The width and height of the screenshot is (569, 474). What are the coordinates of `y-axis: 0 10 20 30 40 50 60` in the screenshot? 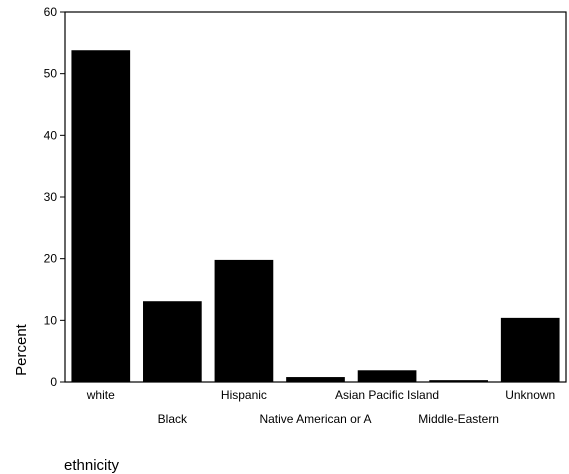 It's located at (54, 197).